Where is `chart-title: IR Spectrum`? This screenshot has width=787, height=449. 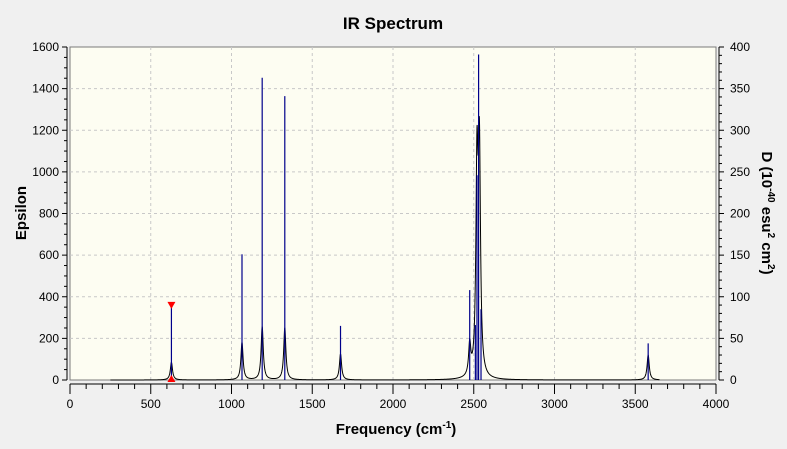 chart-title: IR Spectrum is located at coordinates (393, 23).